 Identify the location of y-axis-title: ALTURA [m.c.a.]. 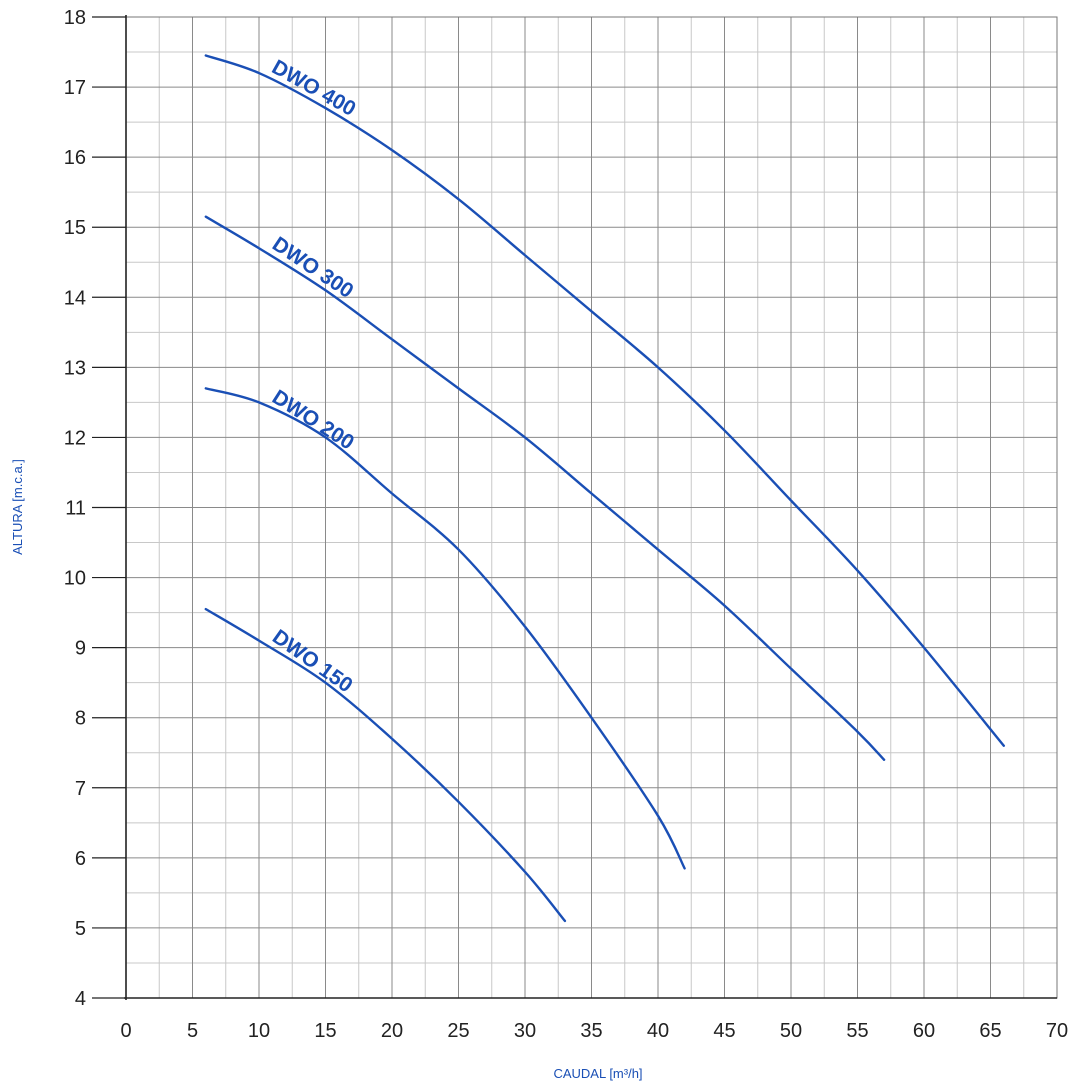
(17, 507).